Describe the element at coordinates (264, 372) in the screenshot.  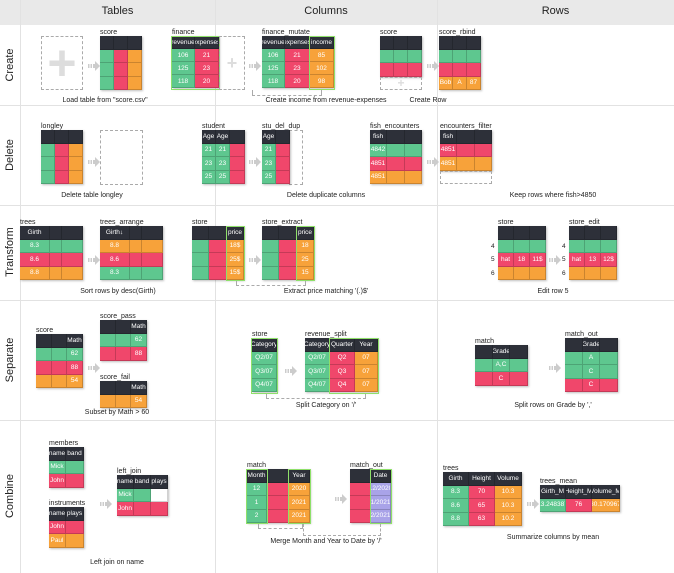
I see `table-cell: Q3/07` at that location.